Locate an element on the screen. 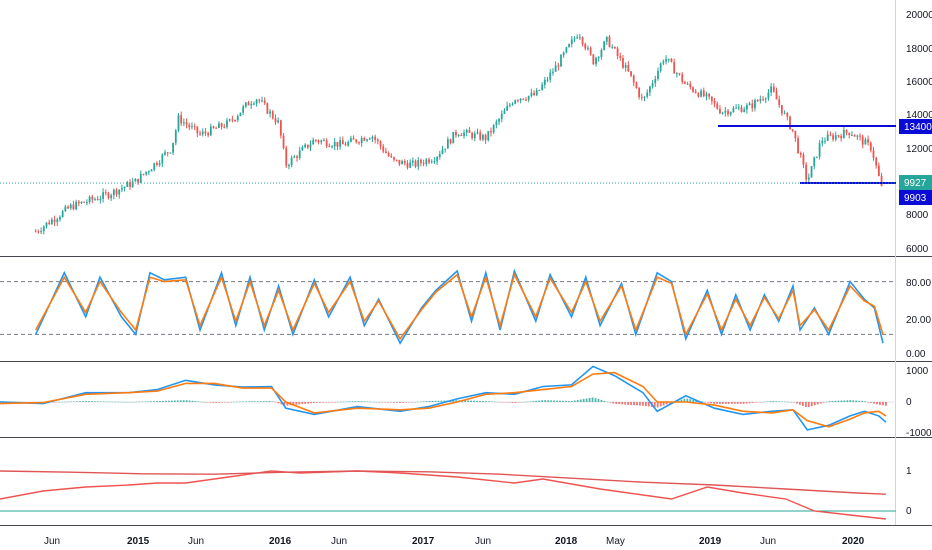  time-tick-label: 2018 is located at coordinates (566, 541).